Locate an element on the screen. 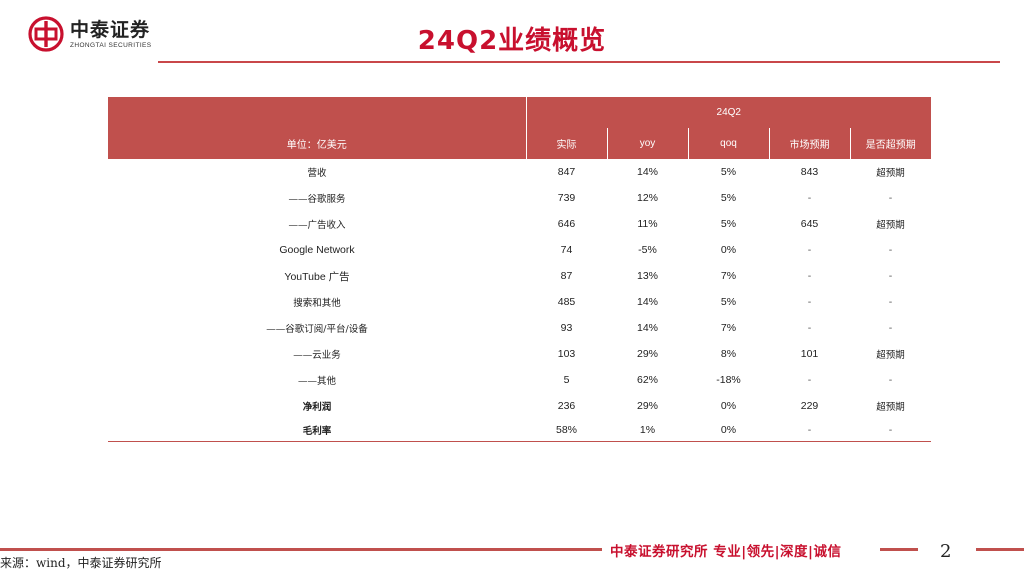 The width and height of the screenshot is (1024, 576). row-label: ——谷歌订阅/平台/设备 is located at coordinates (317, 329).